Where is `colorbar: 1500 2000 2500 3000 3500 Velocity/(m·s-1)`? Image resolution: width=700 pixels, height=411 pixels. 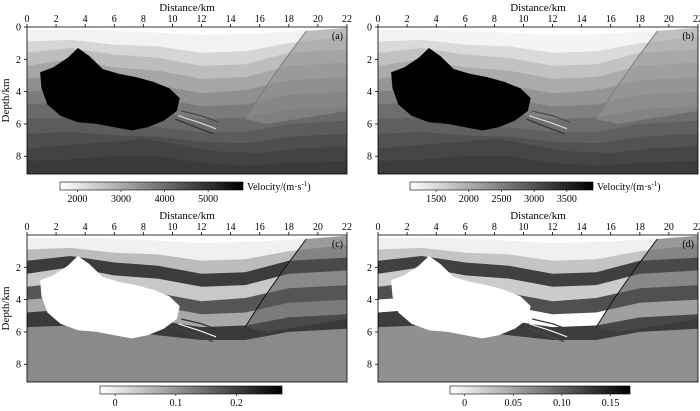
colorbar: 1500 2000 2500 3000 3500 Velocity/(m·s-1) is located at coordinates (535, 192).